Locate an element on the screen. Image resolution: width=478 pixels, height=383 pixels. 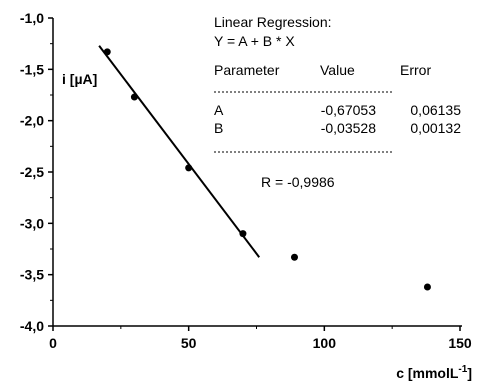
x-tick-label: 0 is located at coordinates (53, 343).